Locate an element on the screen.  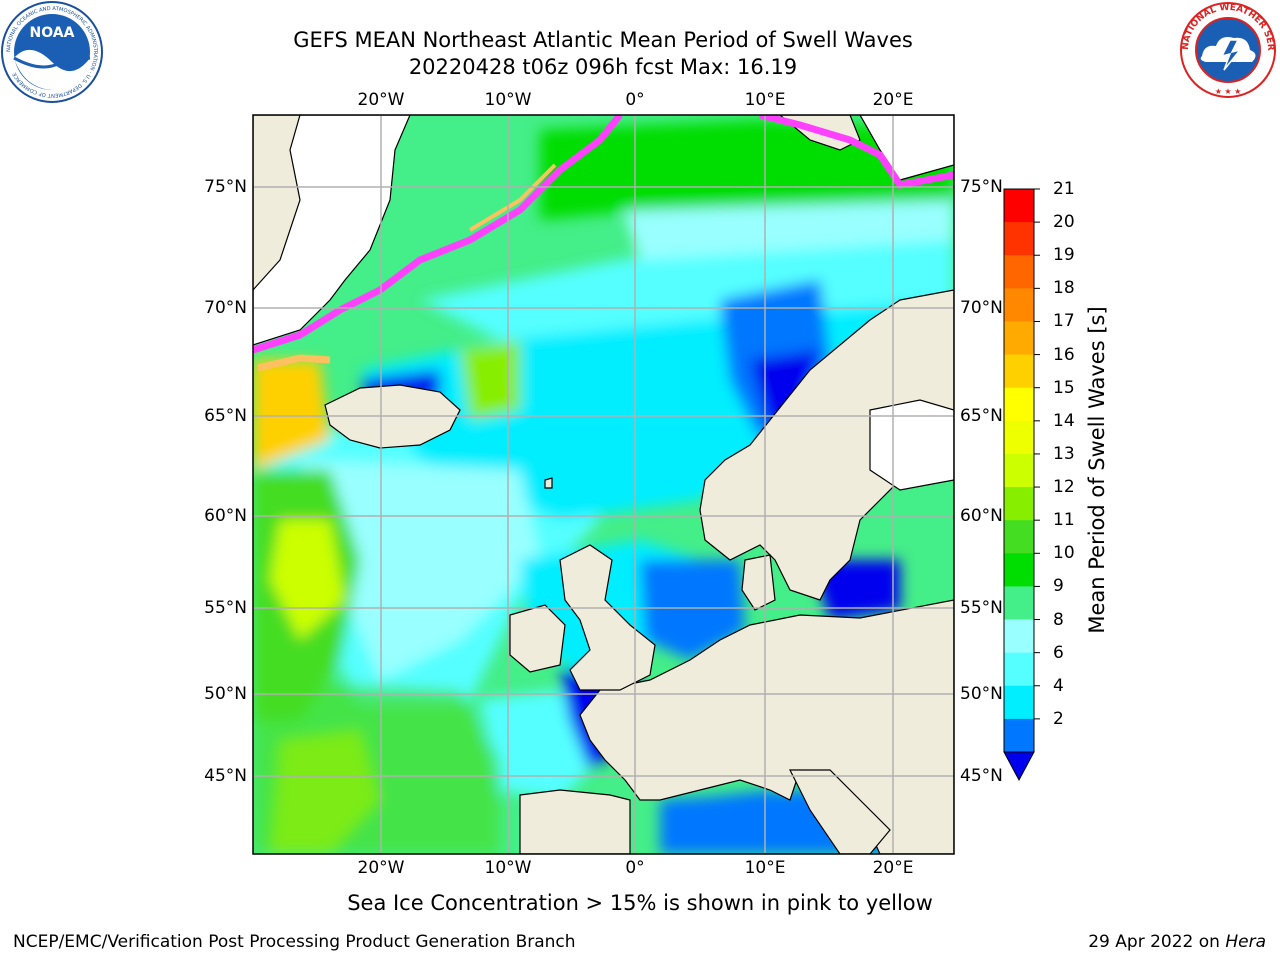
colorbar-tick-label: 17 is located at coordinates (1064, 321).